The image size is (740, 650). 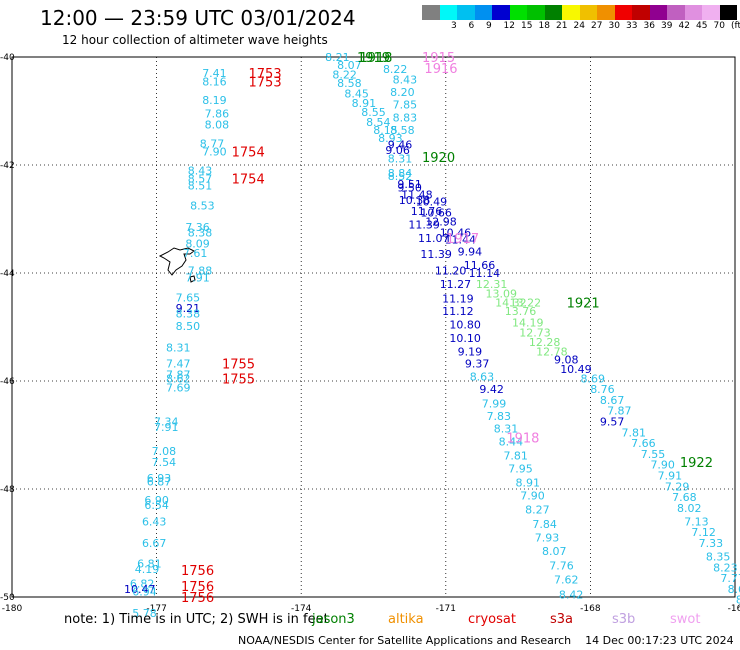 What do you see at coordinates (333, 619) in the screenshot?
I see `satellite-label: jason3` at bounding box center [333, 619].